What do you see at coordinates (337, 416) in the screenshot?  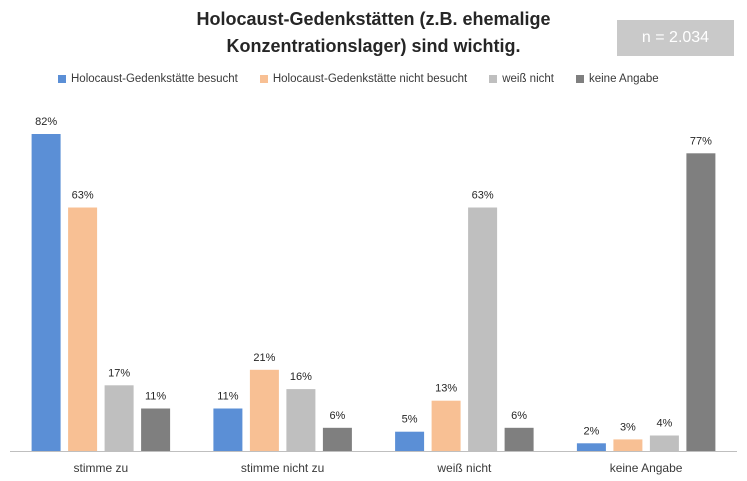 I see `data-label-stimme-nicht-zu-series-4: 6%` at bounding box center [337, 416].